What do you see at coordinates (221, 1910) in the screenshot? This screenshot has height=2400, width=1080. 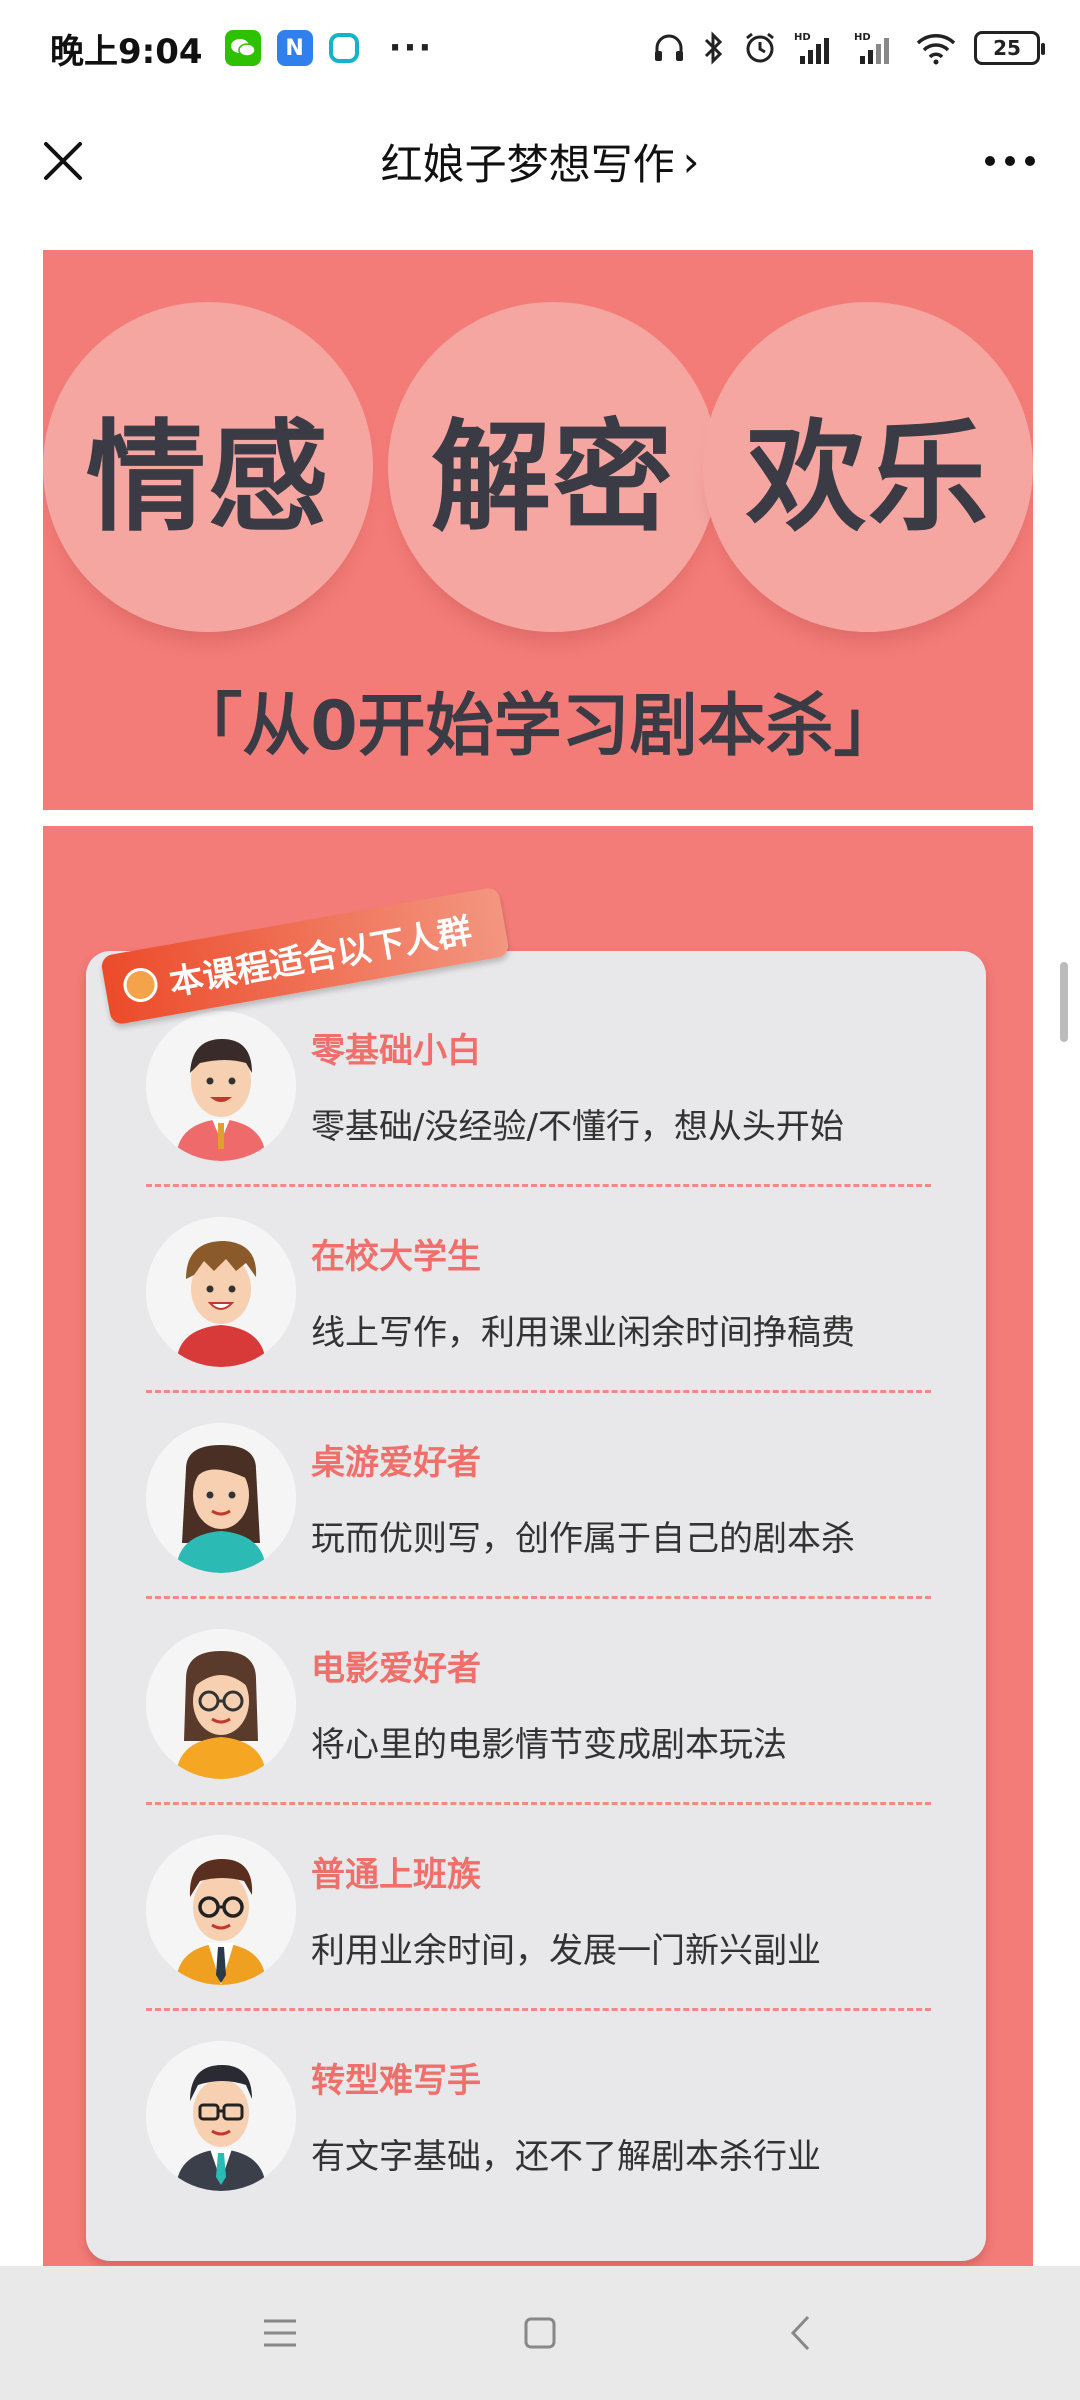 I see `avatar-office-worker-icon` at bounding box center [221, 1910].